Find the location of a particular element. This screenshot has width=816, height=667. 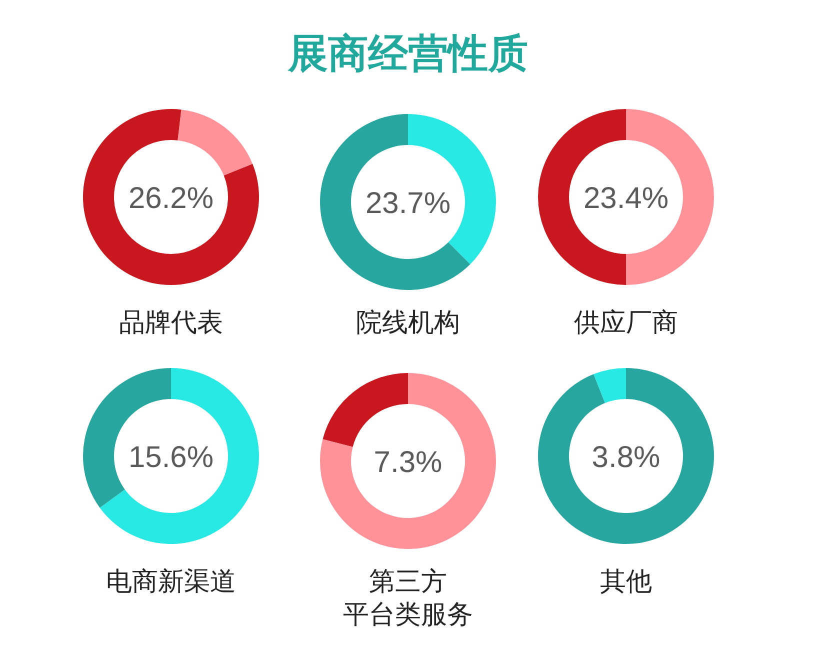

text: 15.6% is located at coordinates (171, 457).